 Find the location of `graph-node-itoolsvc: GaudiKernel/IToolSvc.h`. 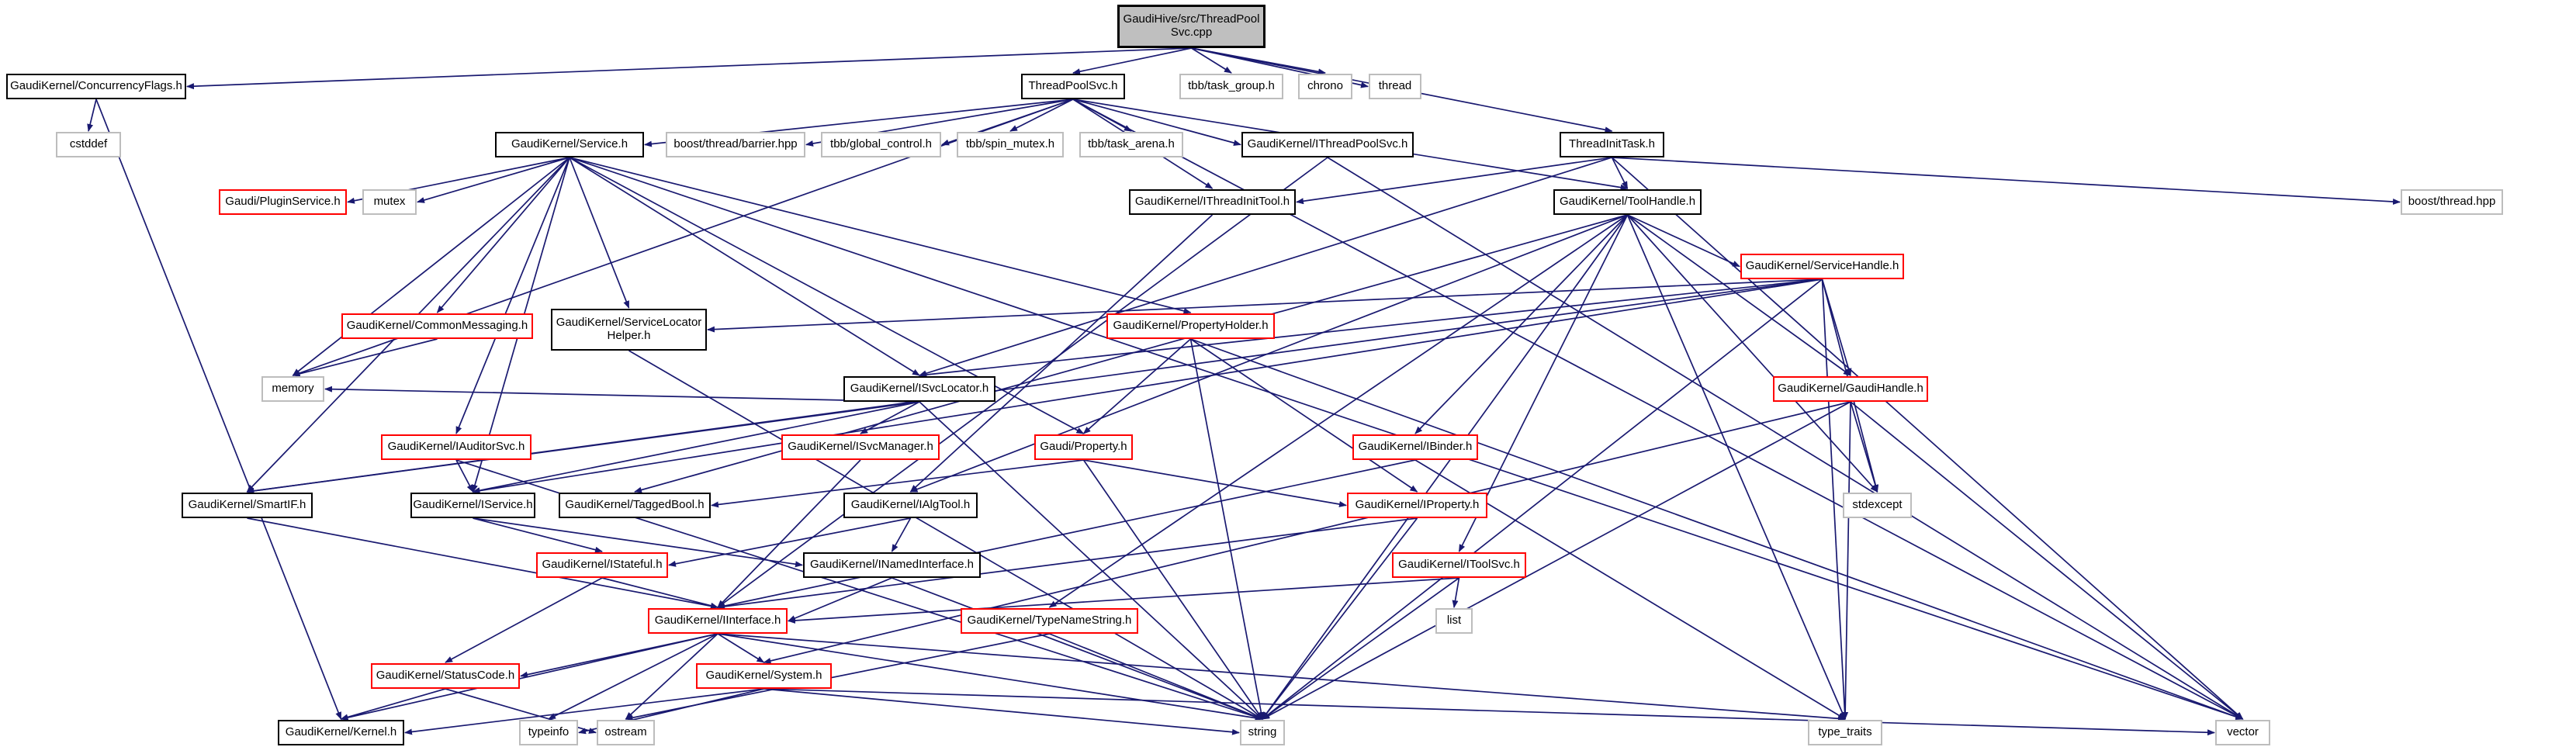

graph-node-itoolsvc: GaudiKernel/IToolSvc.h is located at coordinates (1459, 565).